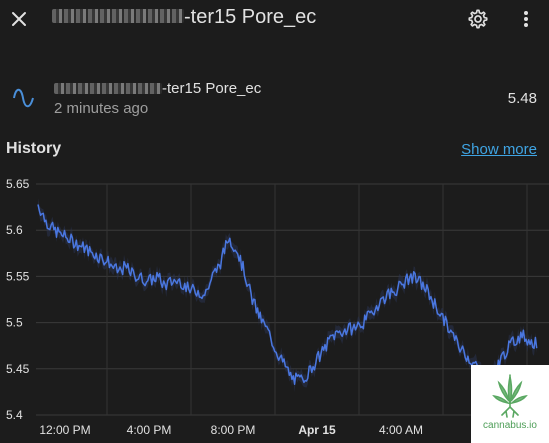 The height and width of the screenshot is (443, 549). Describe the element at coordinates (14, 323) in the screenshot. I see `y-tick-label: 5.5` at that location.